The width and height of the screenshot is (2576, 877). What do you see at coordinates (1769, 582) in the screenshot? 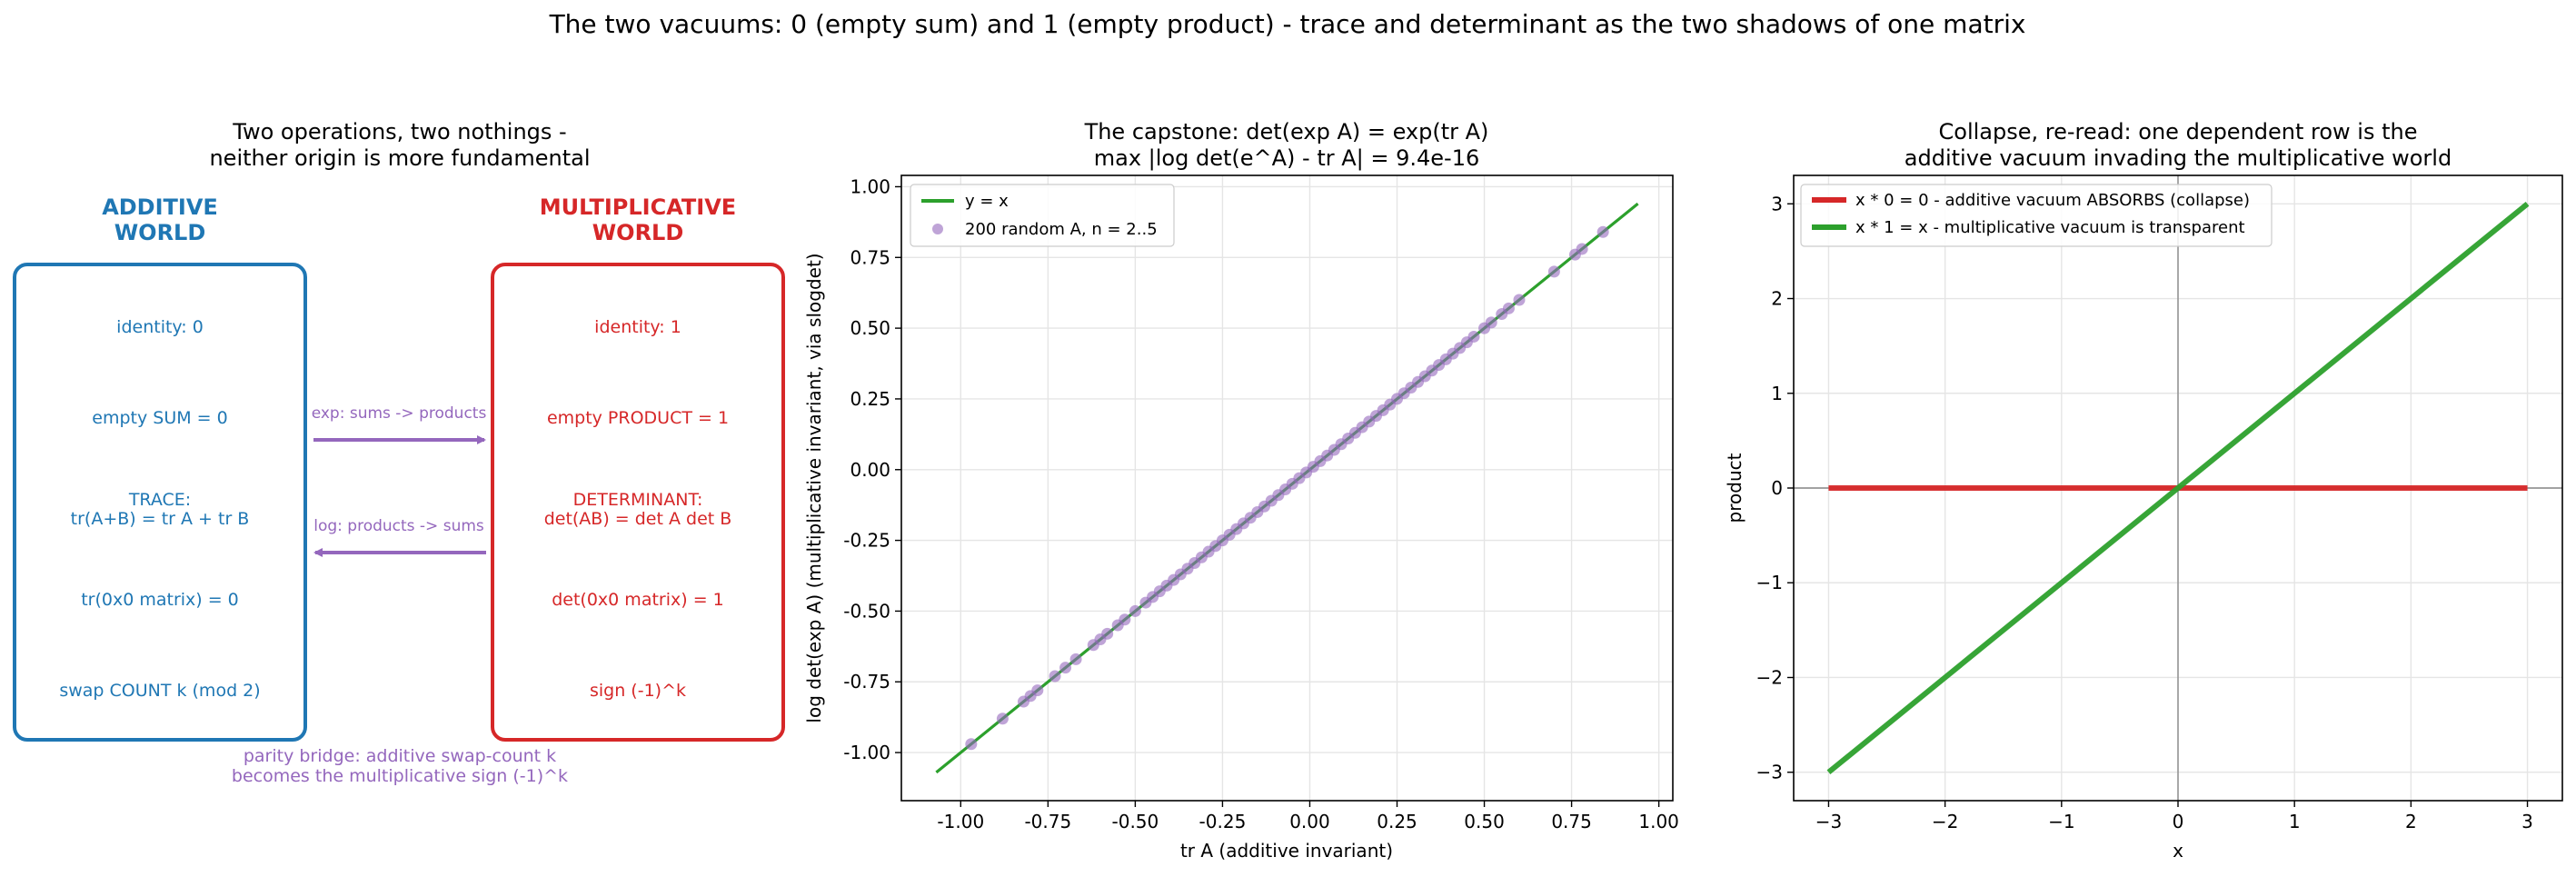
I see `chart3-y-tick-label: −1` at bounding box center [1769, 582].